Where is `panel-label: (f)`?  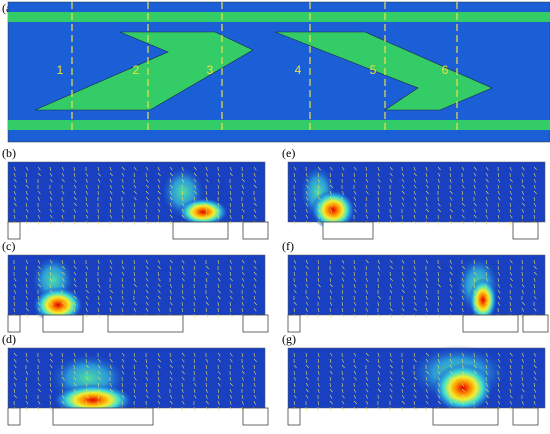 panel-label: (f) is located at coordinates (288, 246).